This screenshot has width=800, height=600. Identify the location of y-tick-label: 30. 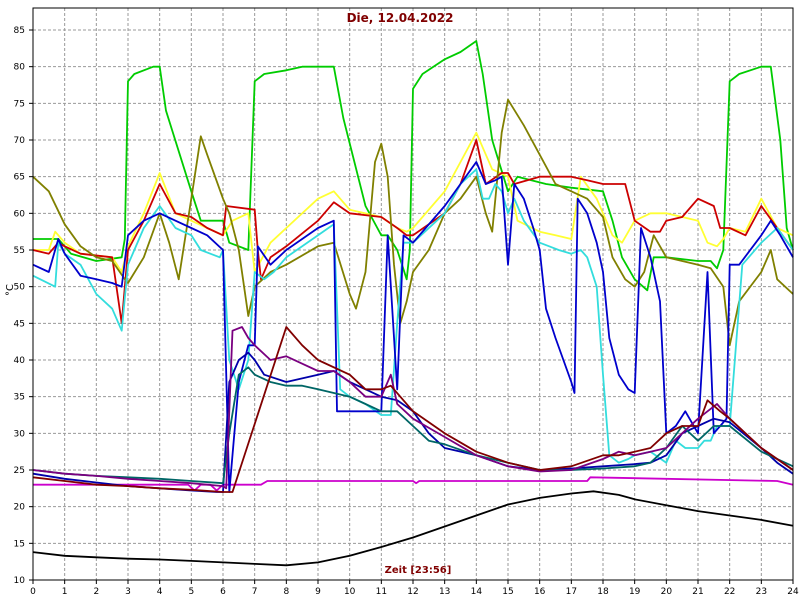
(20, 434).